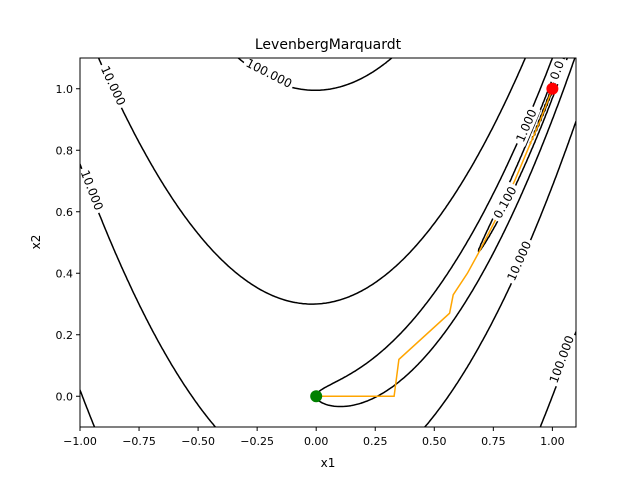  Describe the element at coordinates (65, 150) in the screenshot. I see `y-tick-label: 0.8` at that location.